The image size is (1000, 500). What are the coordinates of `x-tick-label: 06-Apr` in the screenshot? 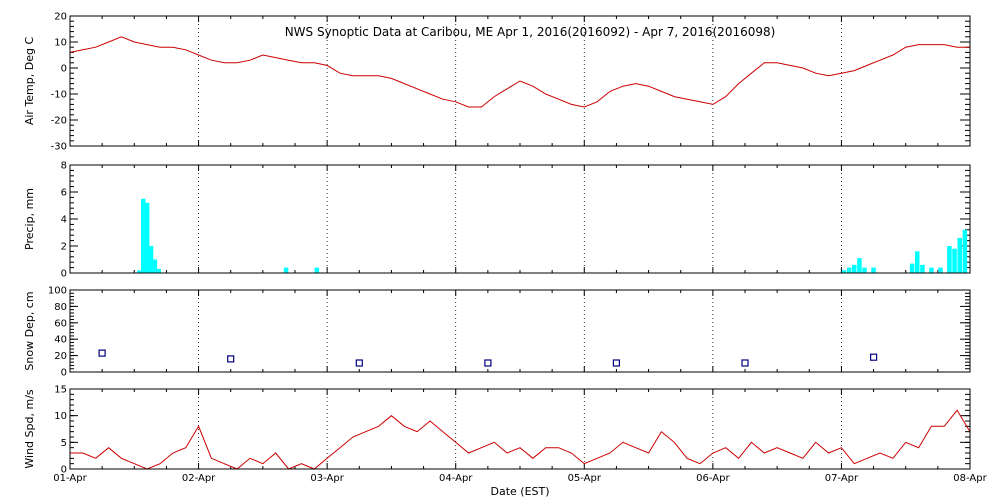 It's located at (713, 478).